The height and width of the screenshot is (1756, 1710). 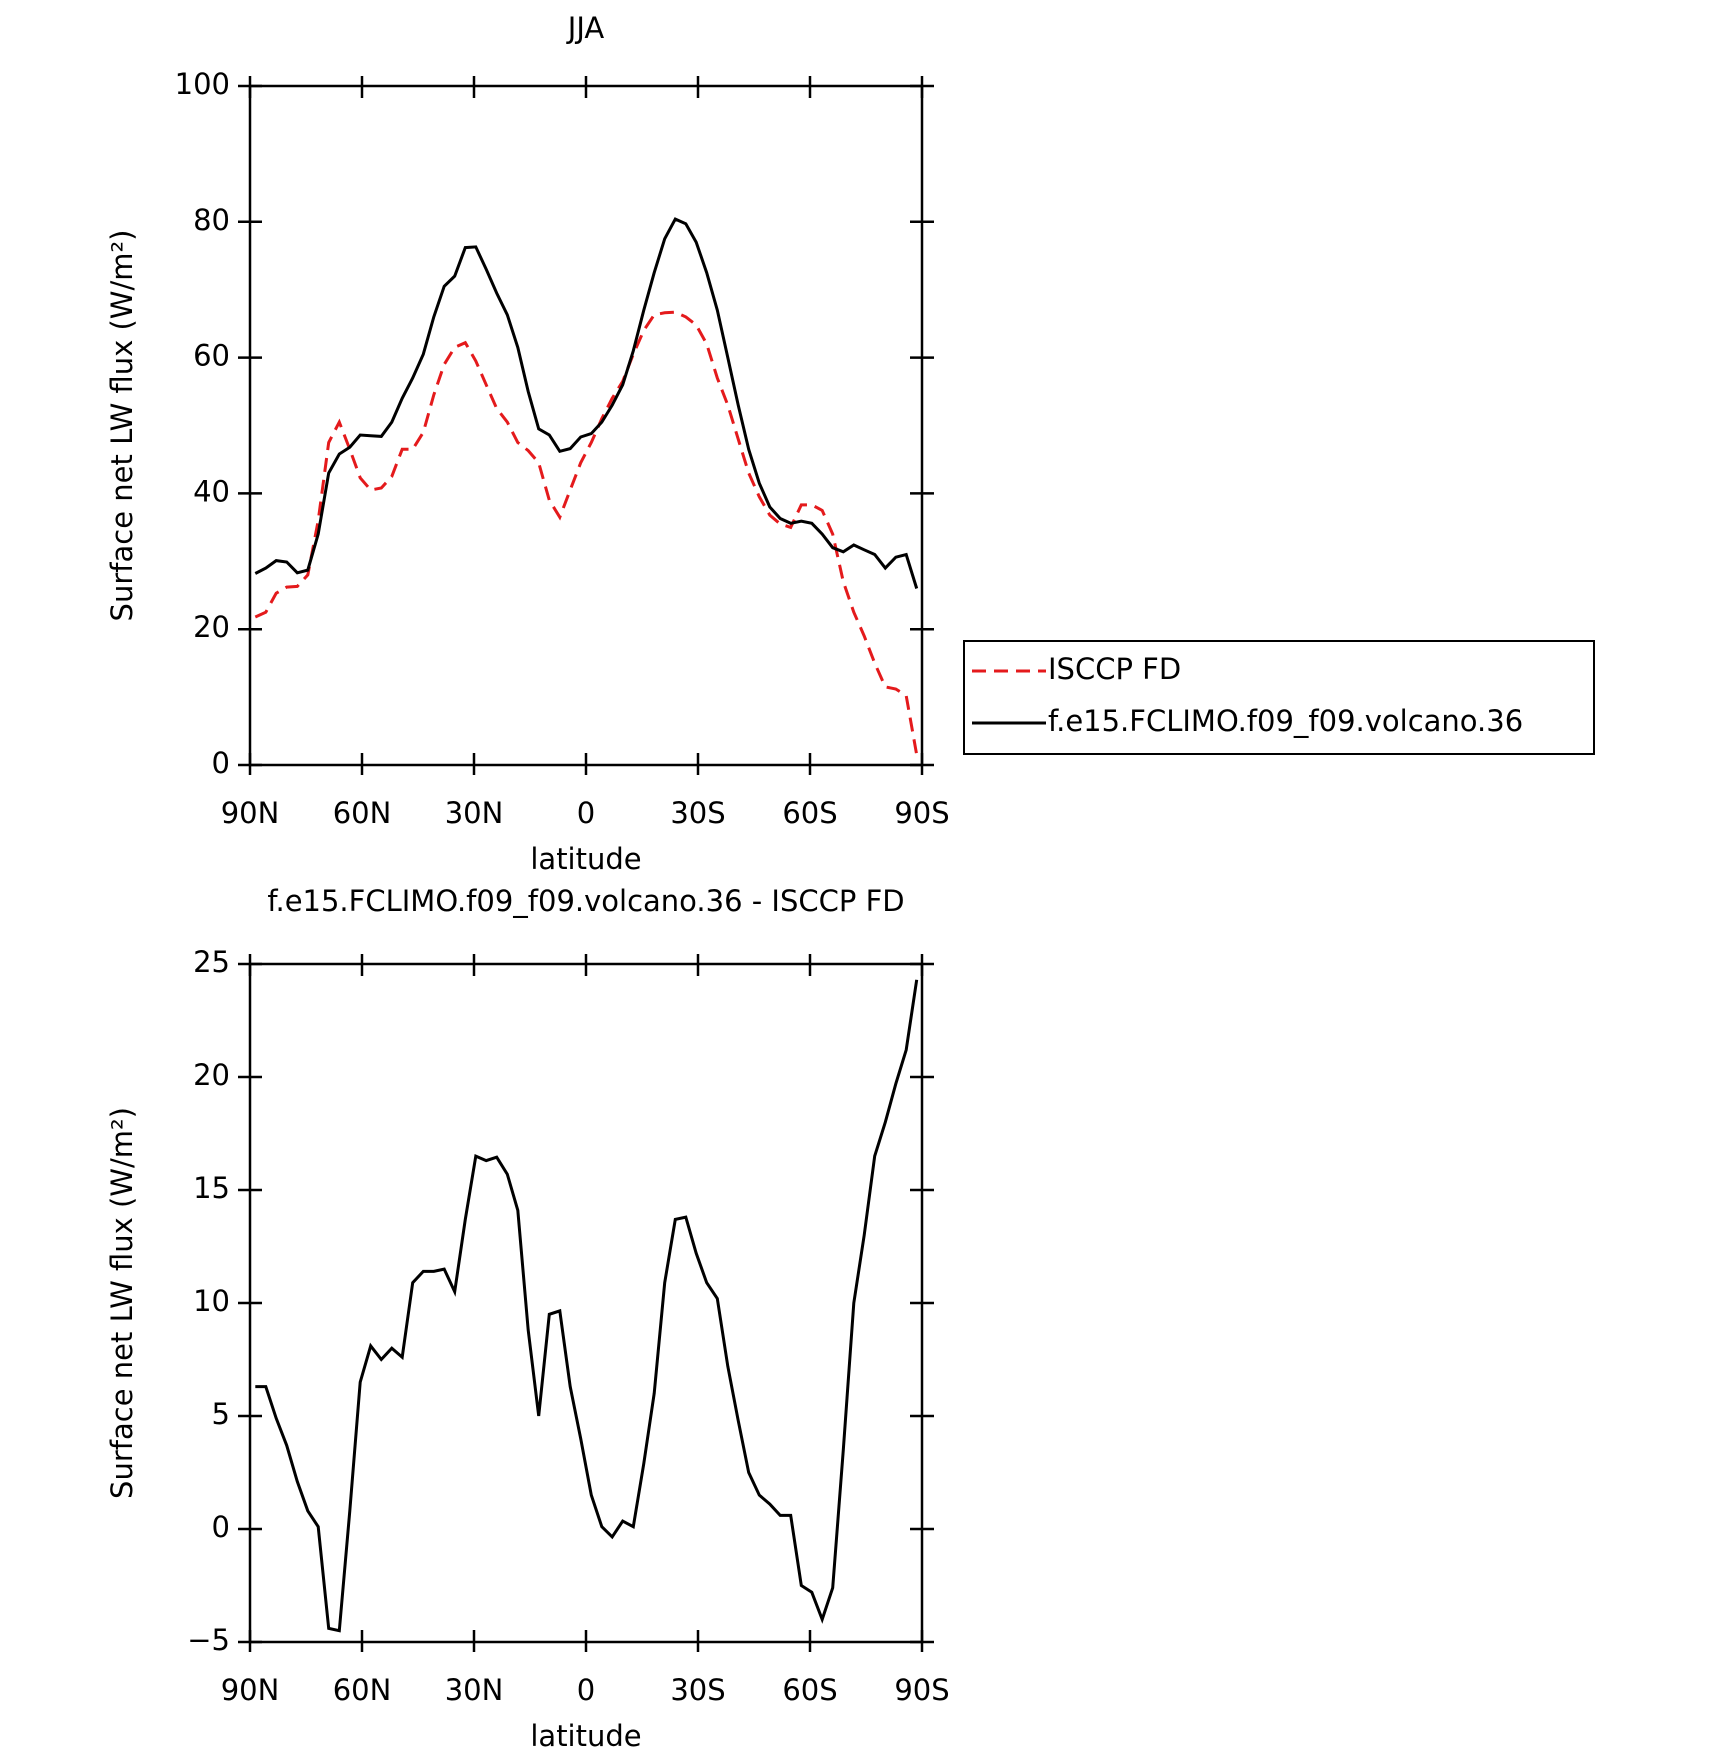 What do you see at coordinates (221, 1414) in the screenshot?
I see `y-tick-label: 5` at bounding box center [221, 1414].